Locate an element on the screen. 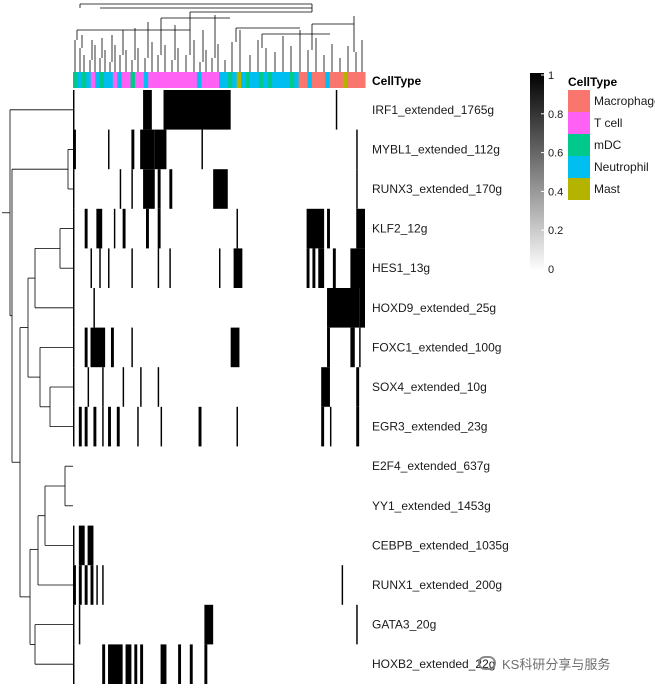 The height and width of the screenshot is (691, 655). legend-title: CellType is located at coordinates (592, 82).